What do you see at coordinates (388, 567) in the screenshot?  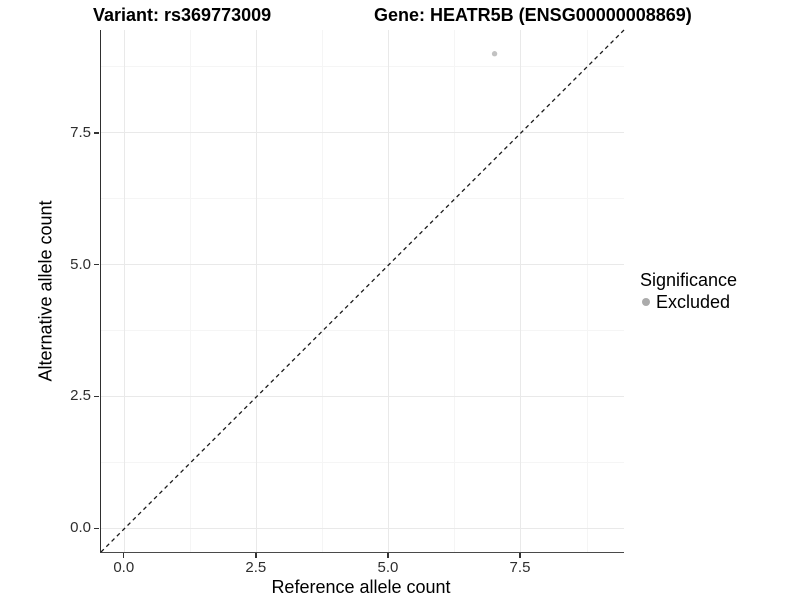 I see `x-tick-label: 5.0` at bounding box center [388, 567].